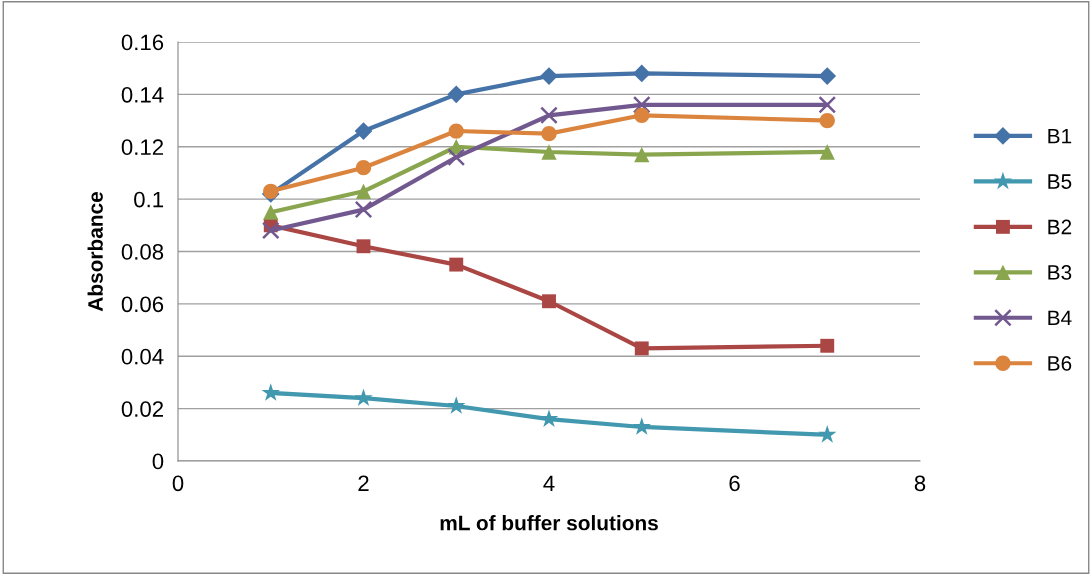  Describe the element at coordinates (1060, 181) in the screenshot. I see `legend-label: B5` at that location.